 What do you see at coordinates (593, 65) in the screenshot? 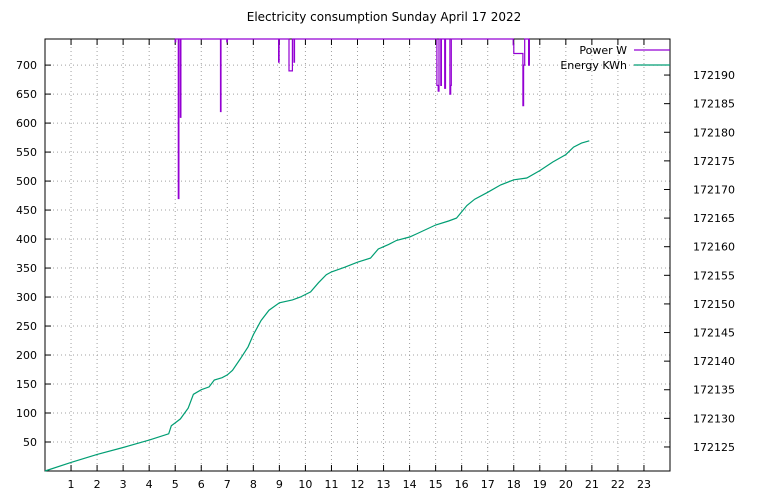
I see `legend-label-energy: Energy KWh` at bounding box center [593, 65].